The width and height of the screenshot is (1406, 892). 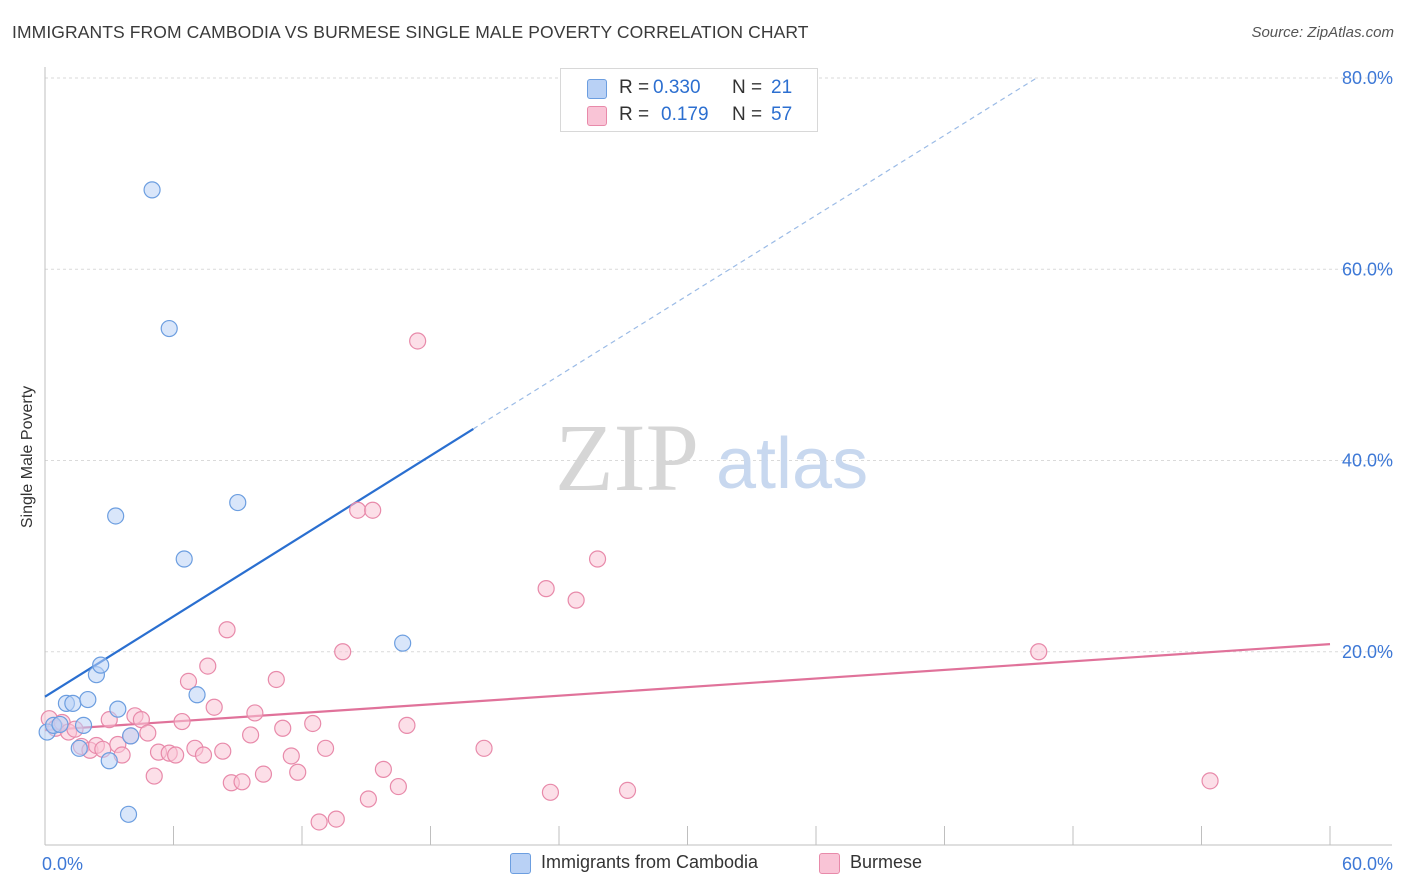 What do you see at coordinates (520, 863) in the screenshot?
I see `bottom-legend-swatch-cambodia` at bounding box center [520, 863].